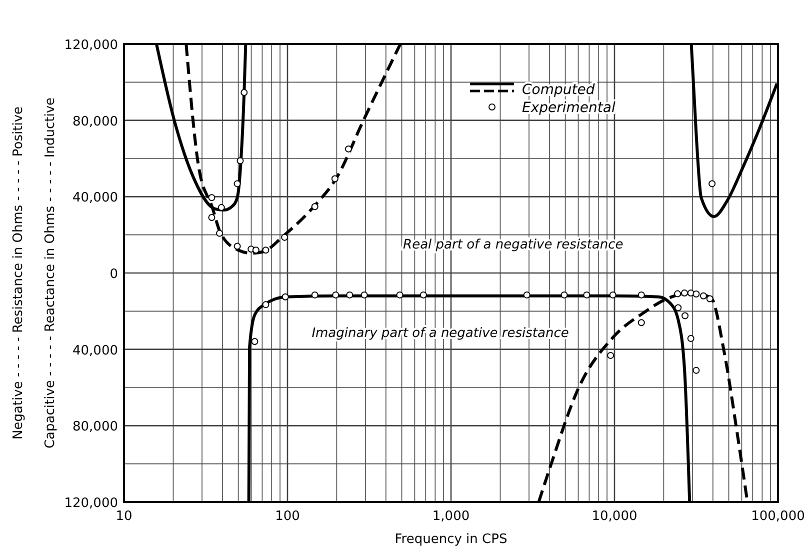 This screenshot has height=551, width=812. Describe the element at coordinates (451, 516) in the screenshot. I see `x-tick-label: 1,000` at that location.